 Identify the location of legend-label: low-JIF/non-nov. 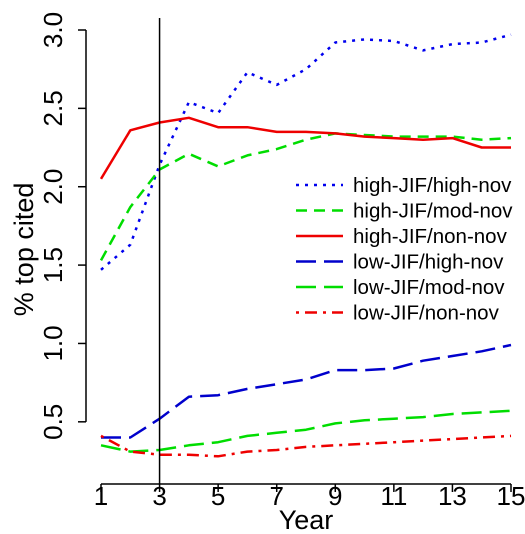
(426, 313).